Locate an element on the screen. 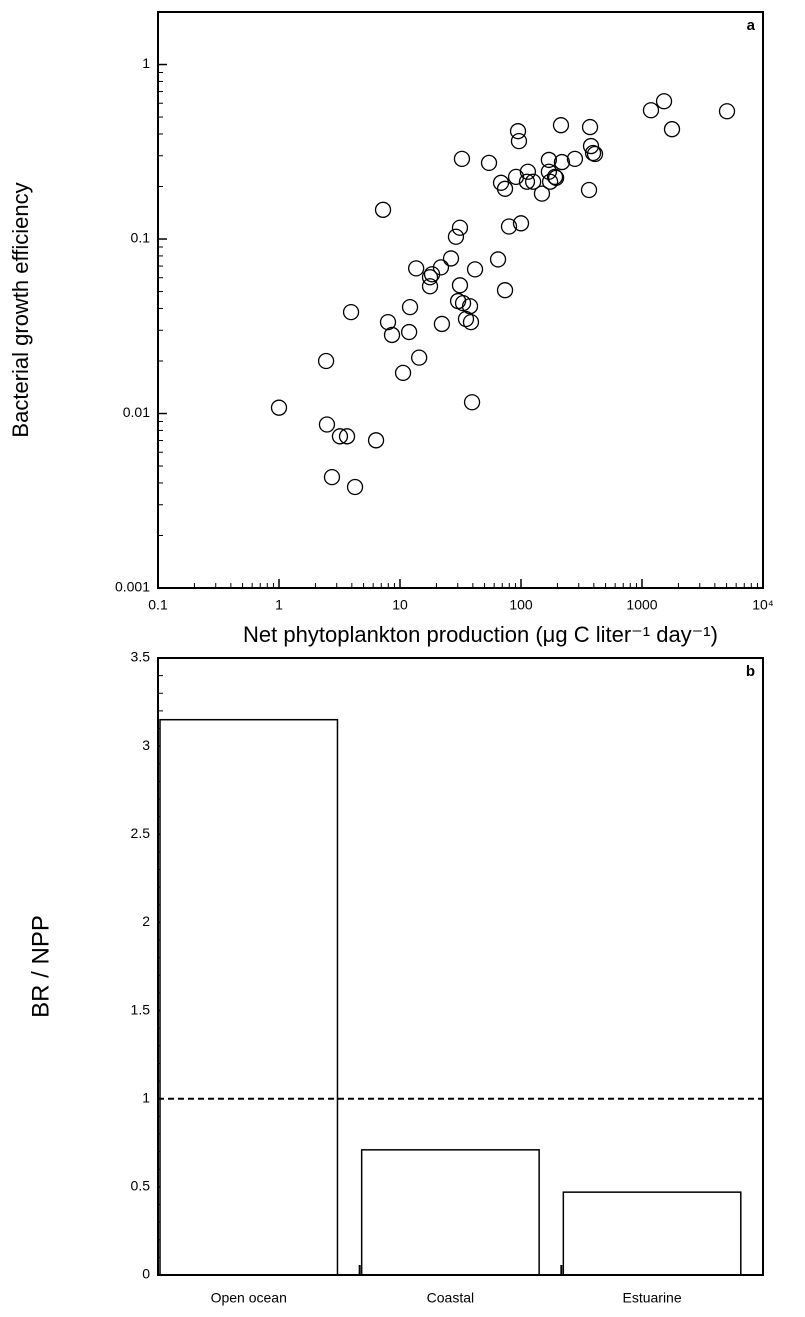  x-tick-label: 10⁴ is located at coordinates (763, 605).